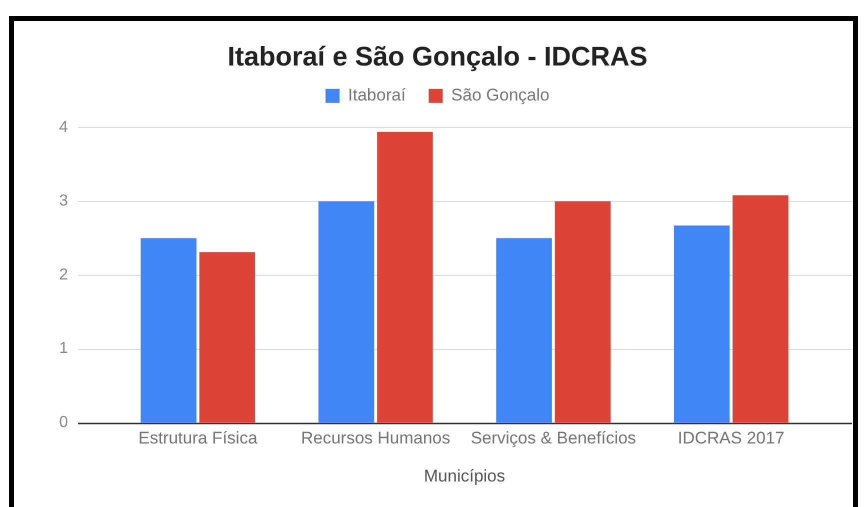  What do you see at coordinates (375, 438) in the screenshot?
I see `x-tick-label: Recursos Humanos` at bounding box center [375, 438].